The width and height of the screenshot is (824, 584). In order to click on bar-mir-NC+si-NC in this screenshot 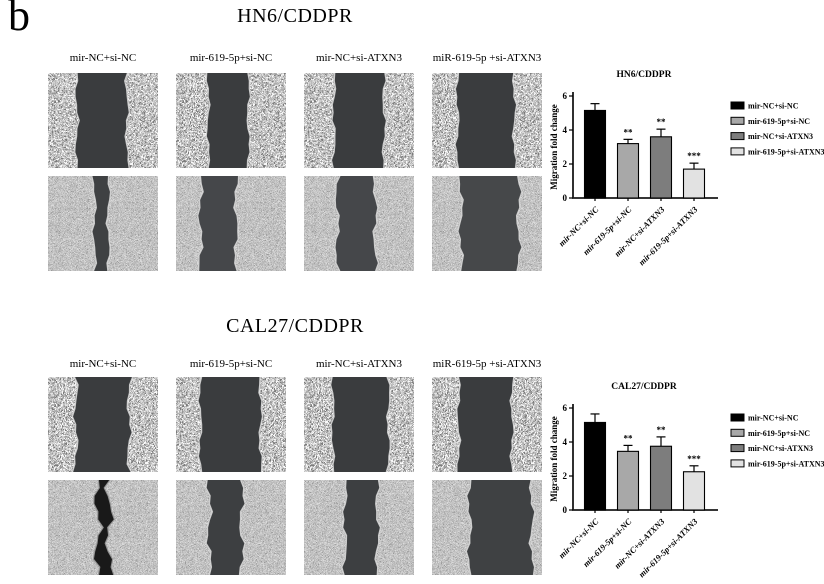, I will do `click(595, 154)`.